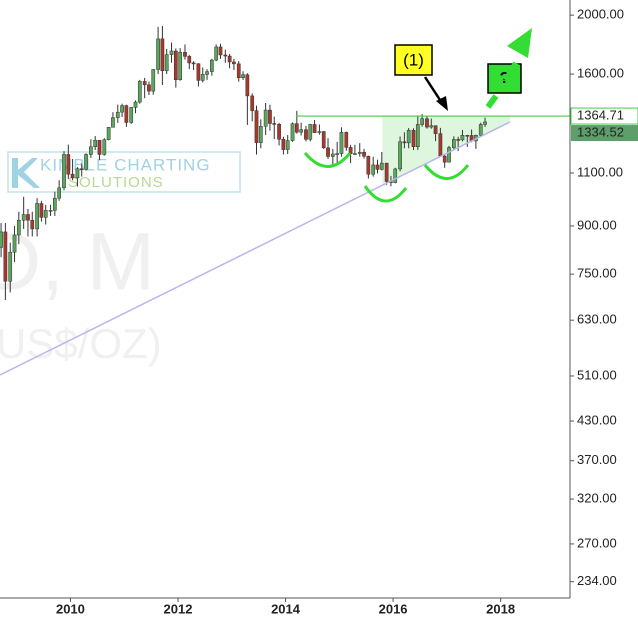 The width and height of the screenshot is (638, 629). What do you see at coordinates (417, 115) in the screenshot?
I see `decorations: (1) ?` at bounding box center [417, 115].